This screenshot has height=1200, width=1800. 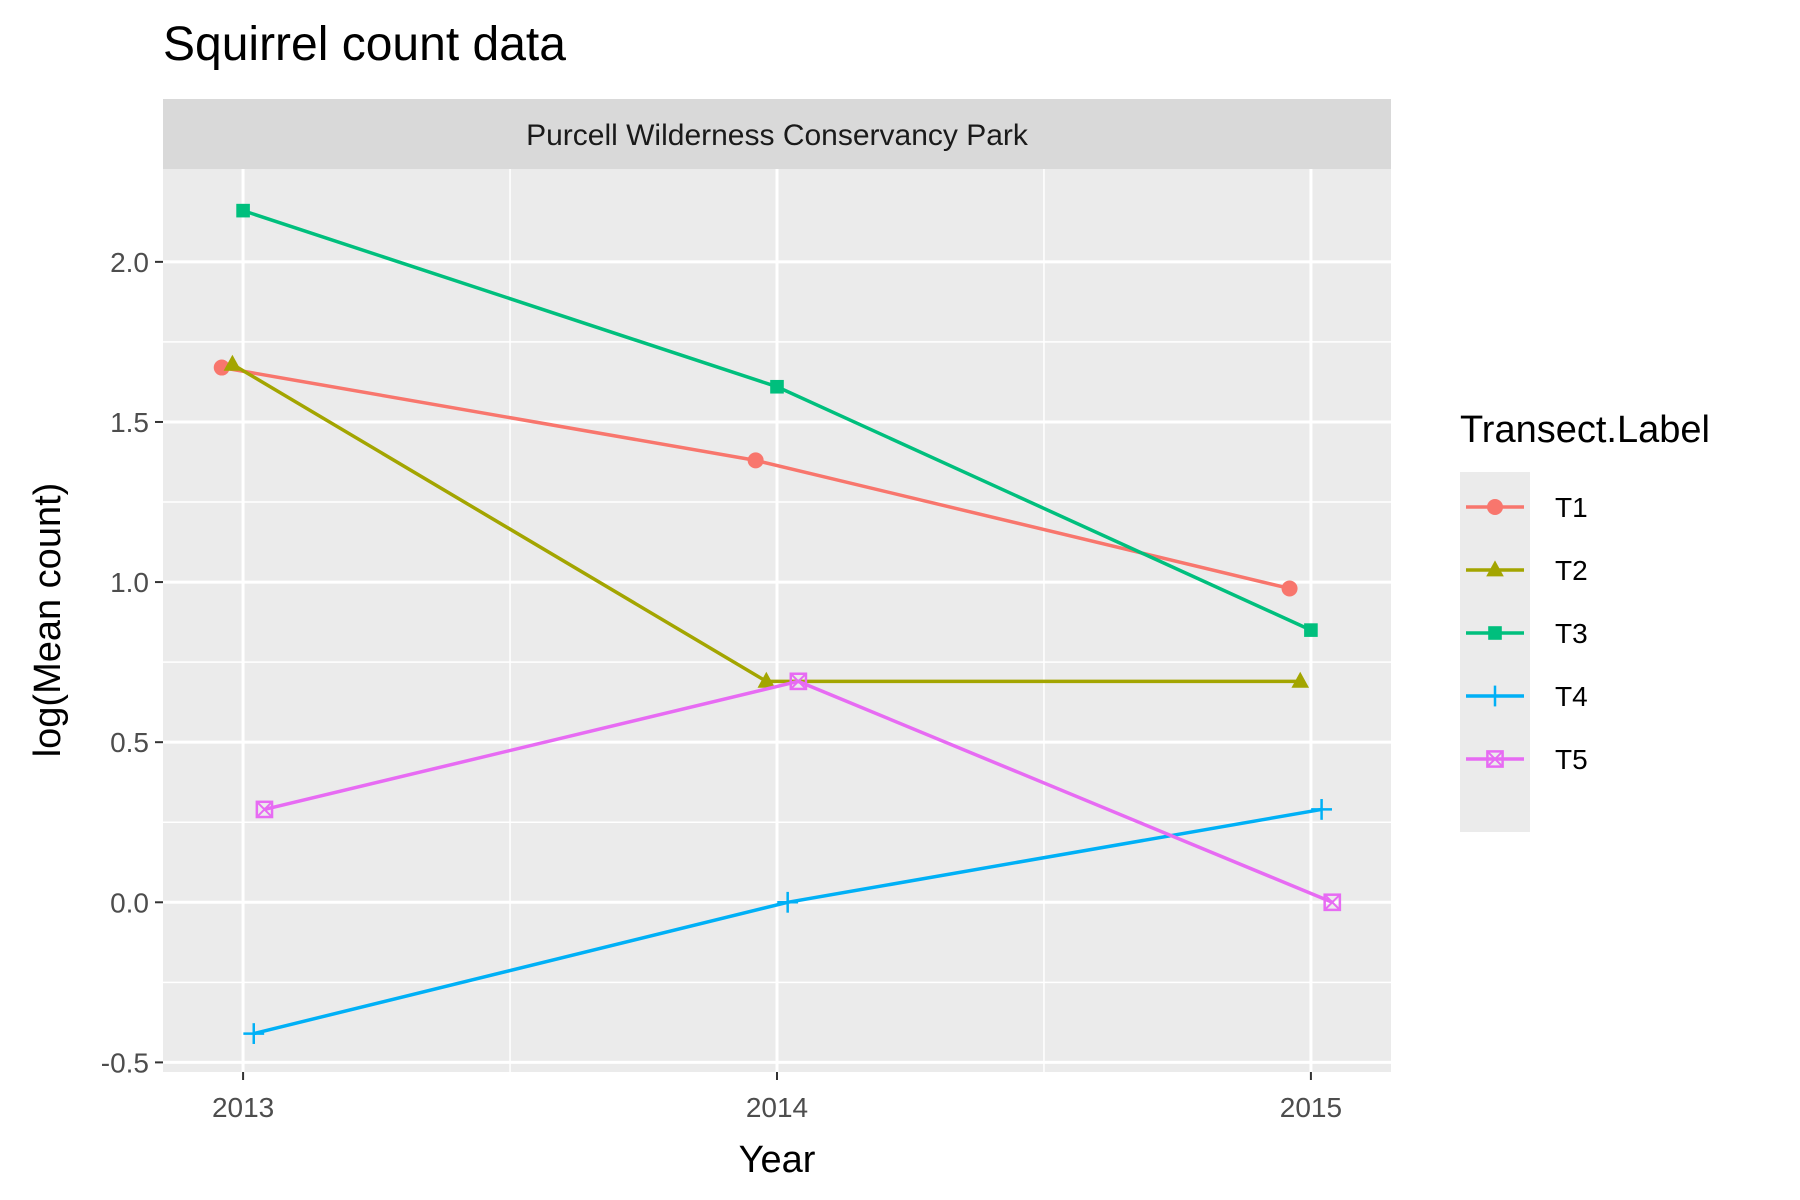 What do you see at coordinates (777, 1107) in the screenshot?
I see `x-tick-label: 2014` at bounding box center [777, 1107].